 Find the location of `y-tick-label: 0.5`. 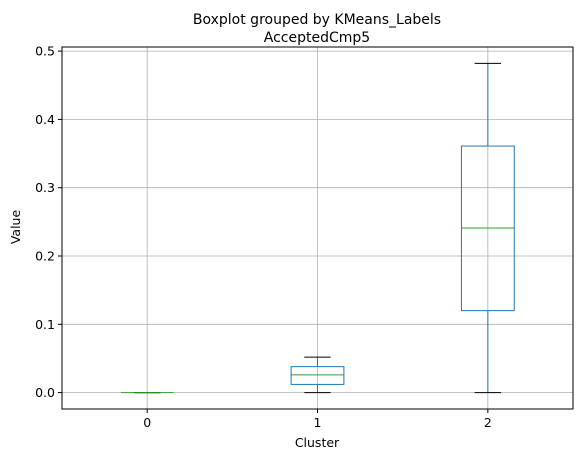

y-tick-label: 0.5 is located at coordinates (45, 51).